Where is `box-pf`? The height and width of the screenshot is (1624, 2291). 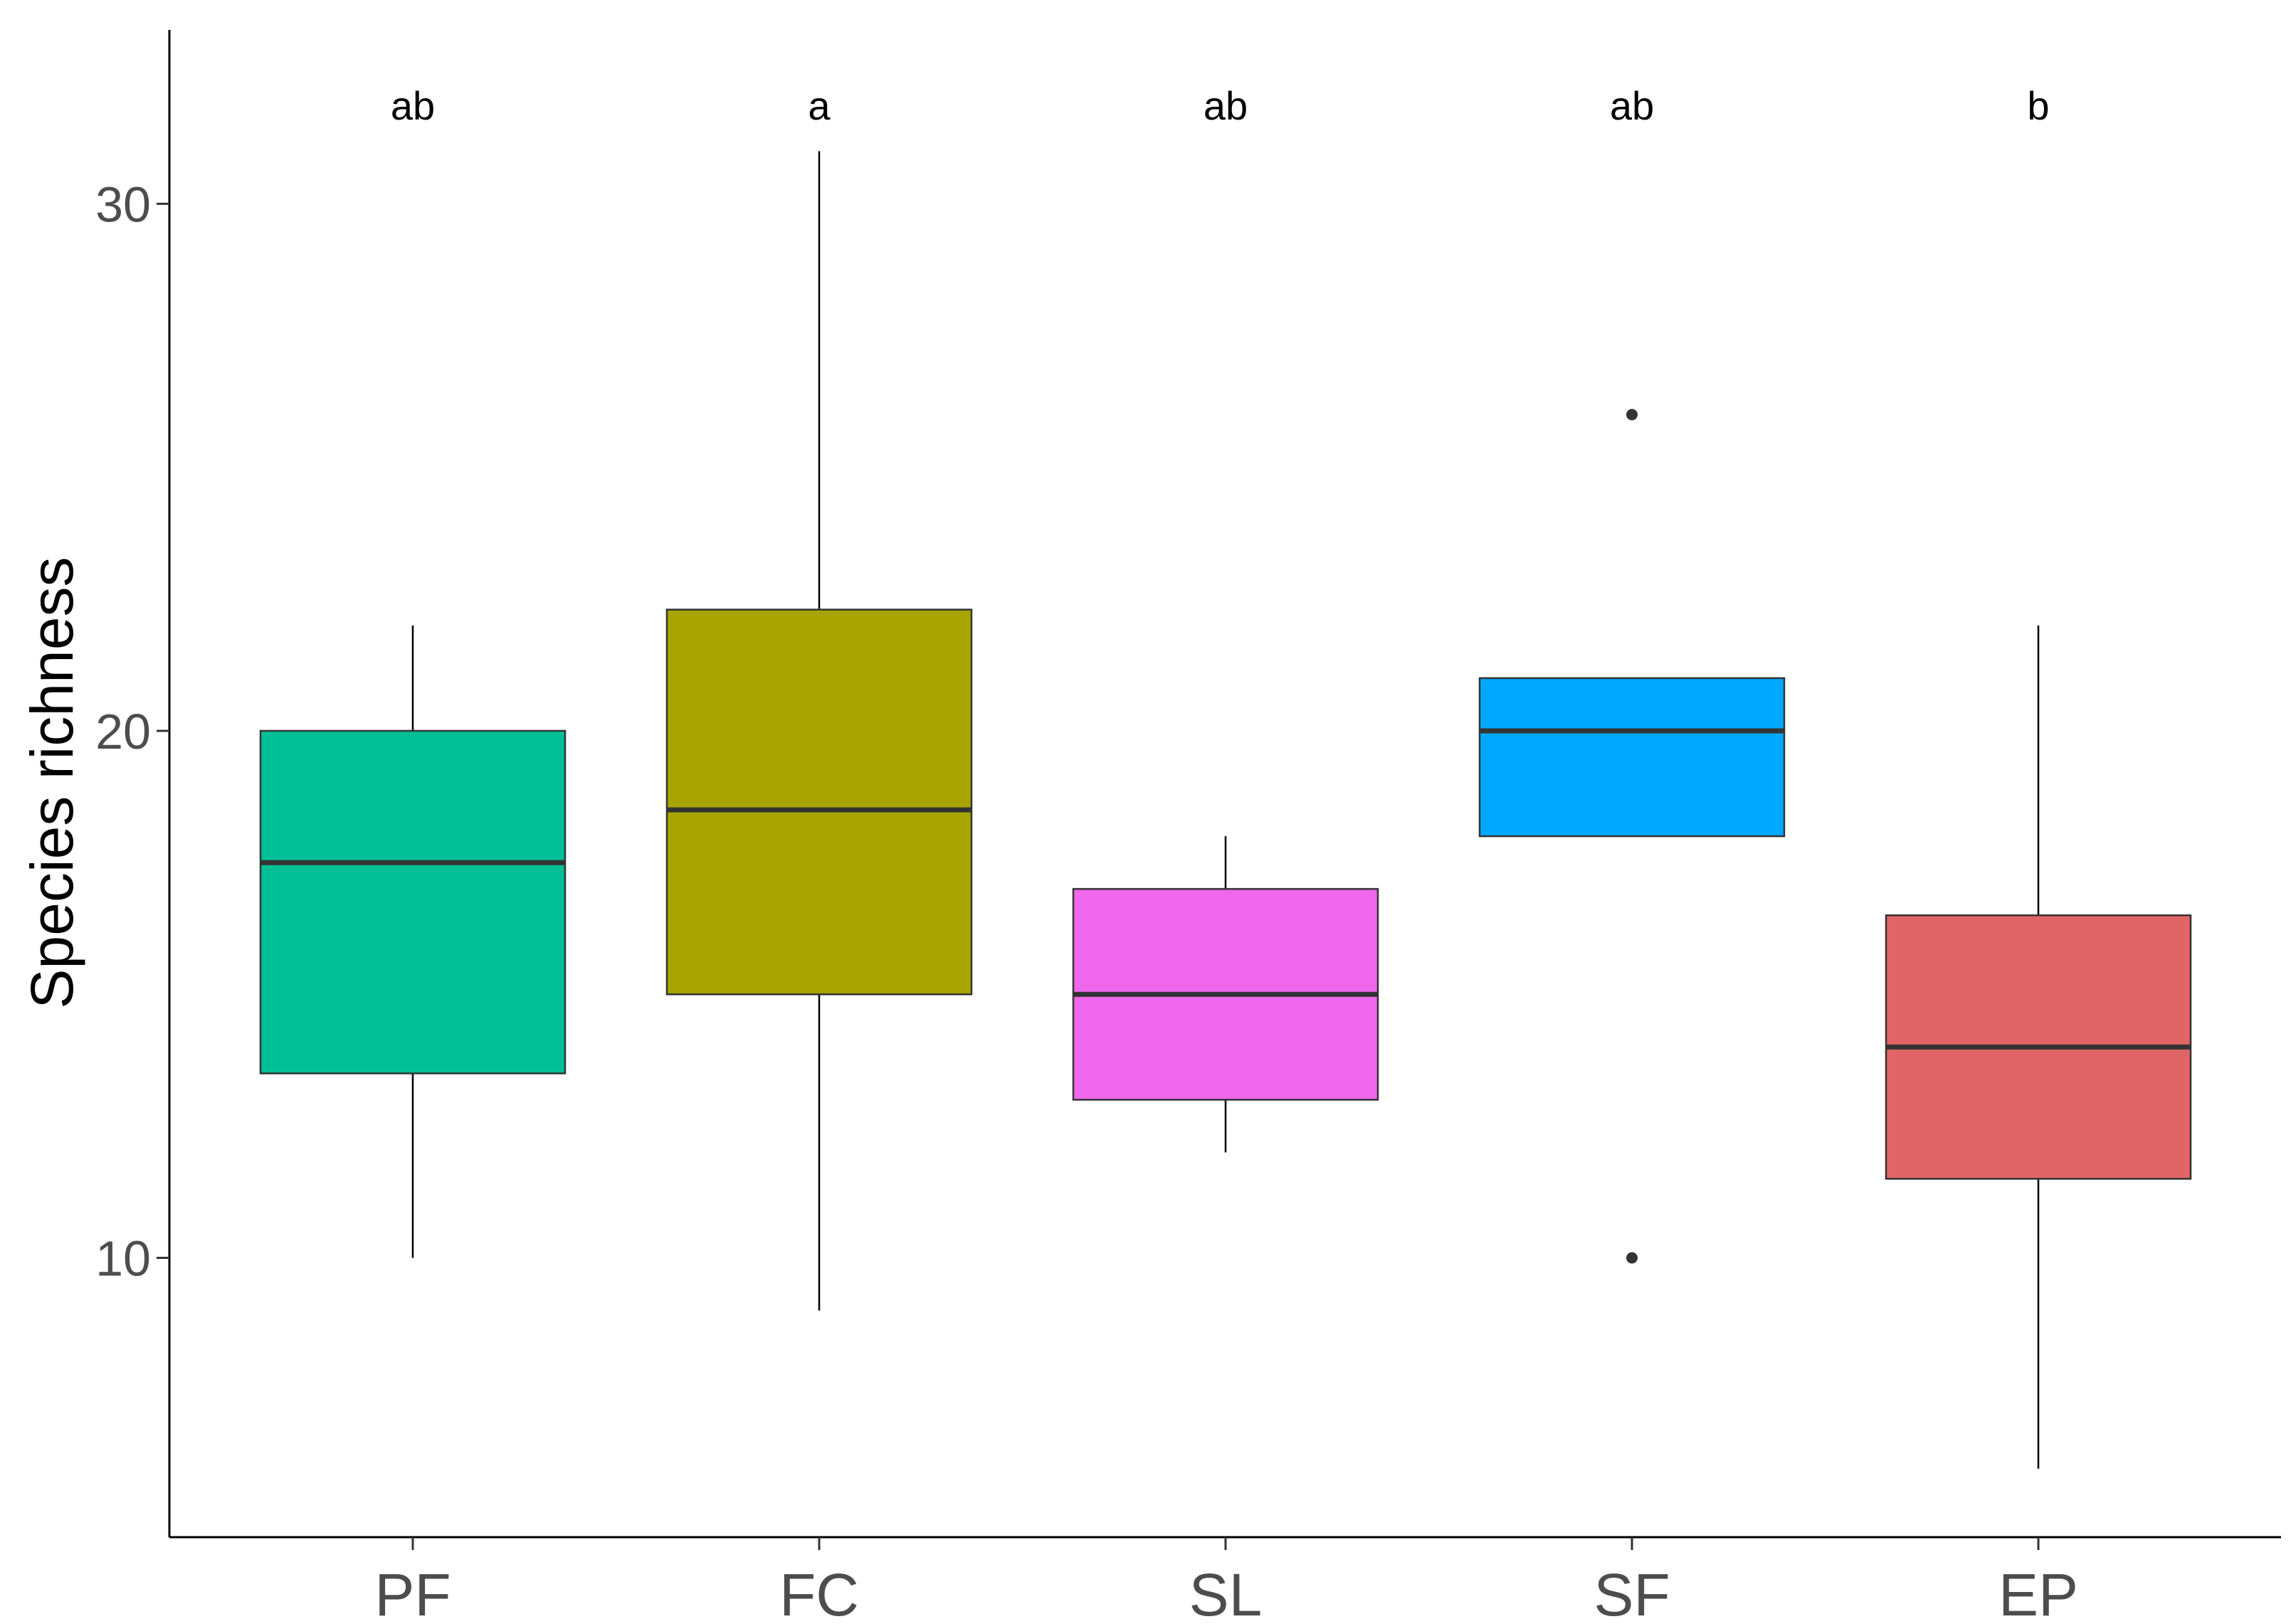
box-pf is located at coordinates (413, 902).